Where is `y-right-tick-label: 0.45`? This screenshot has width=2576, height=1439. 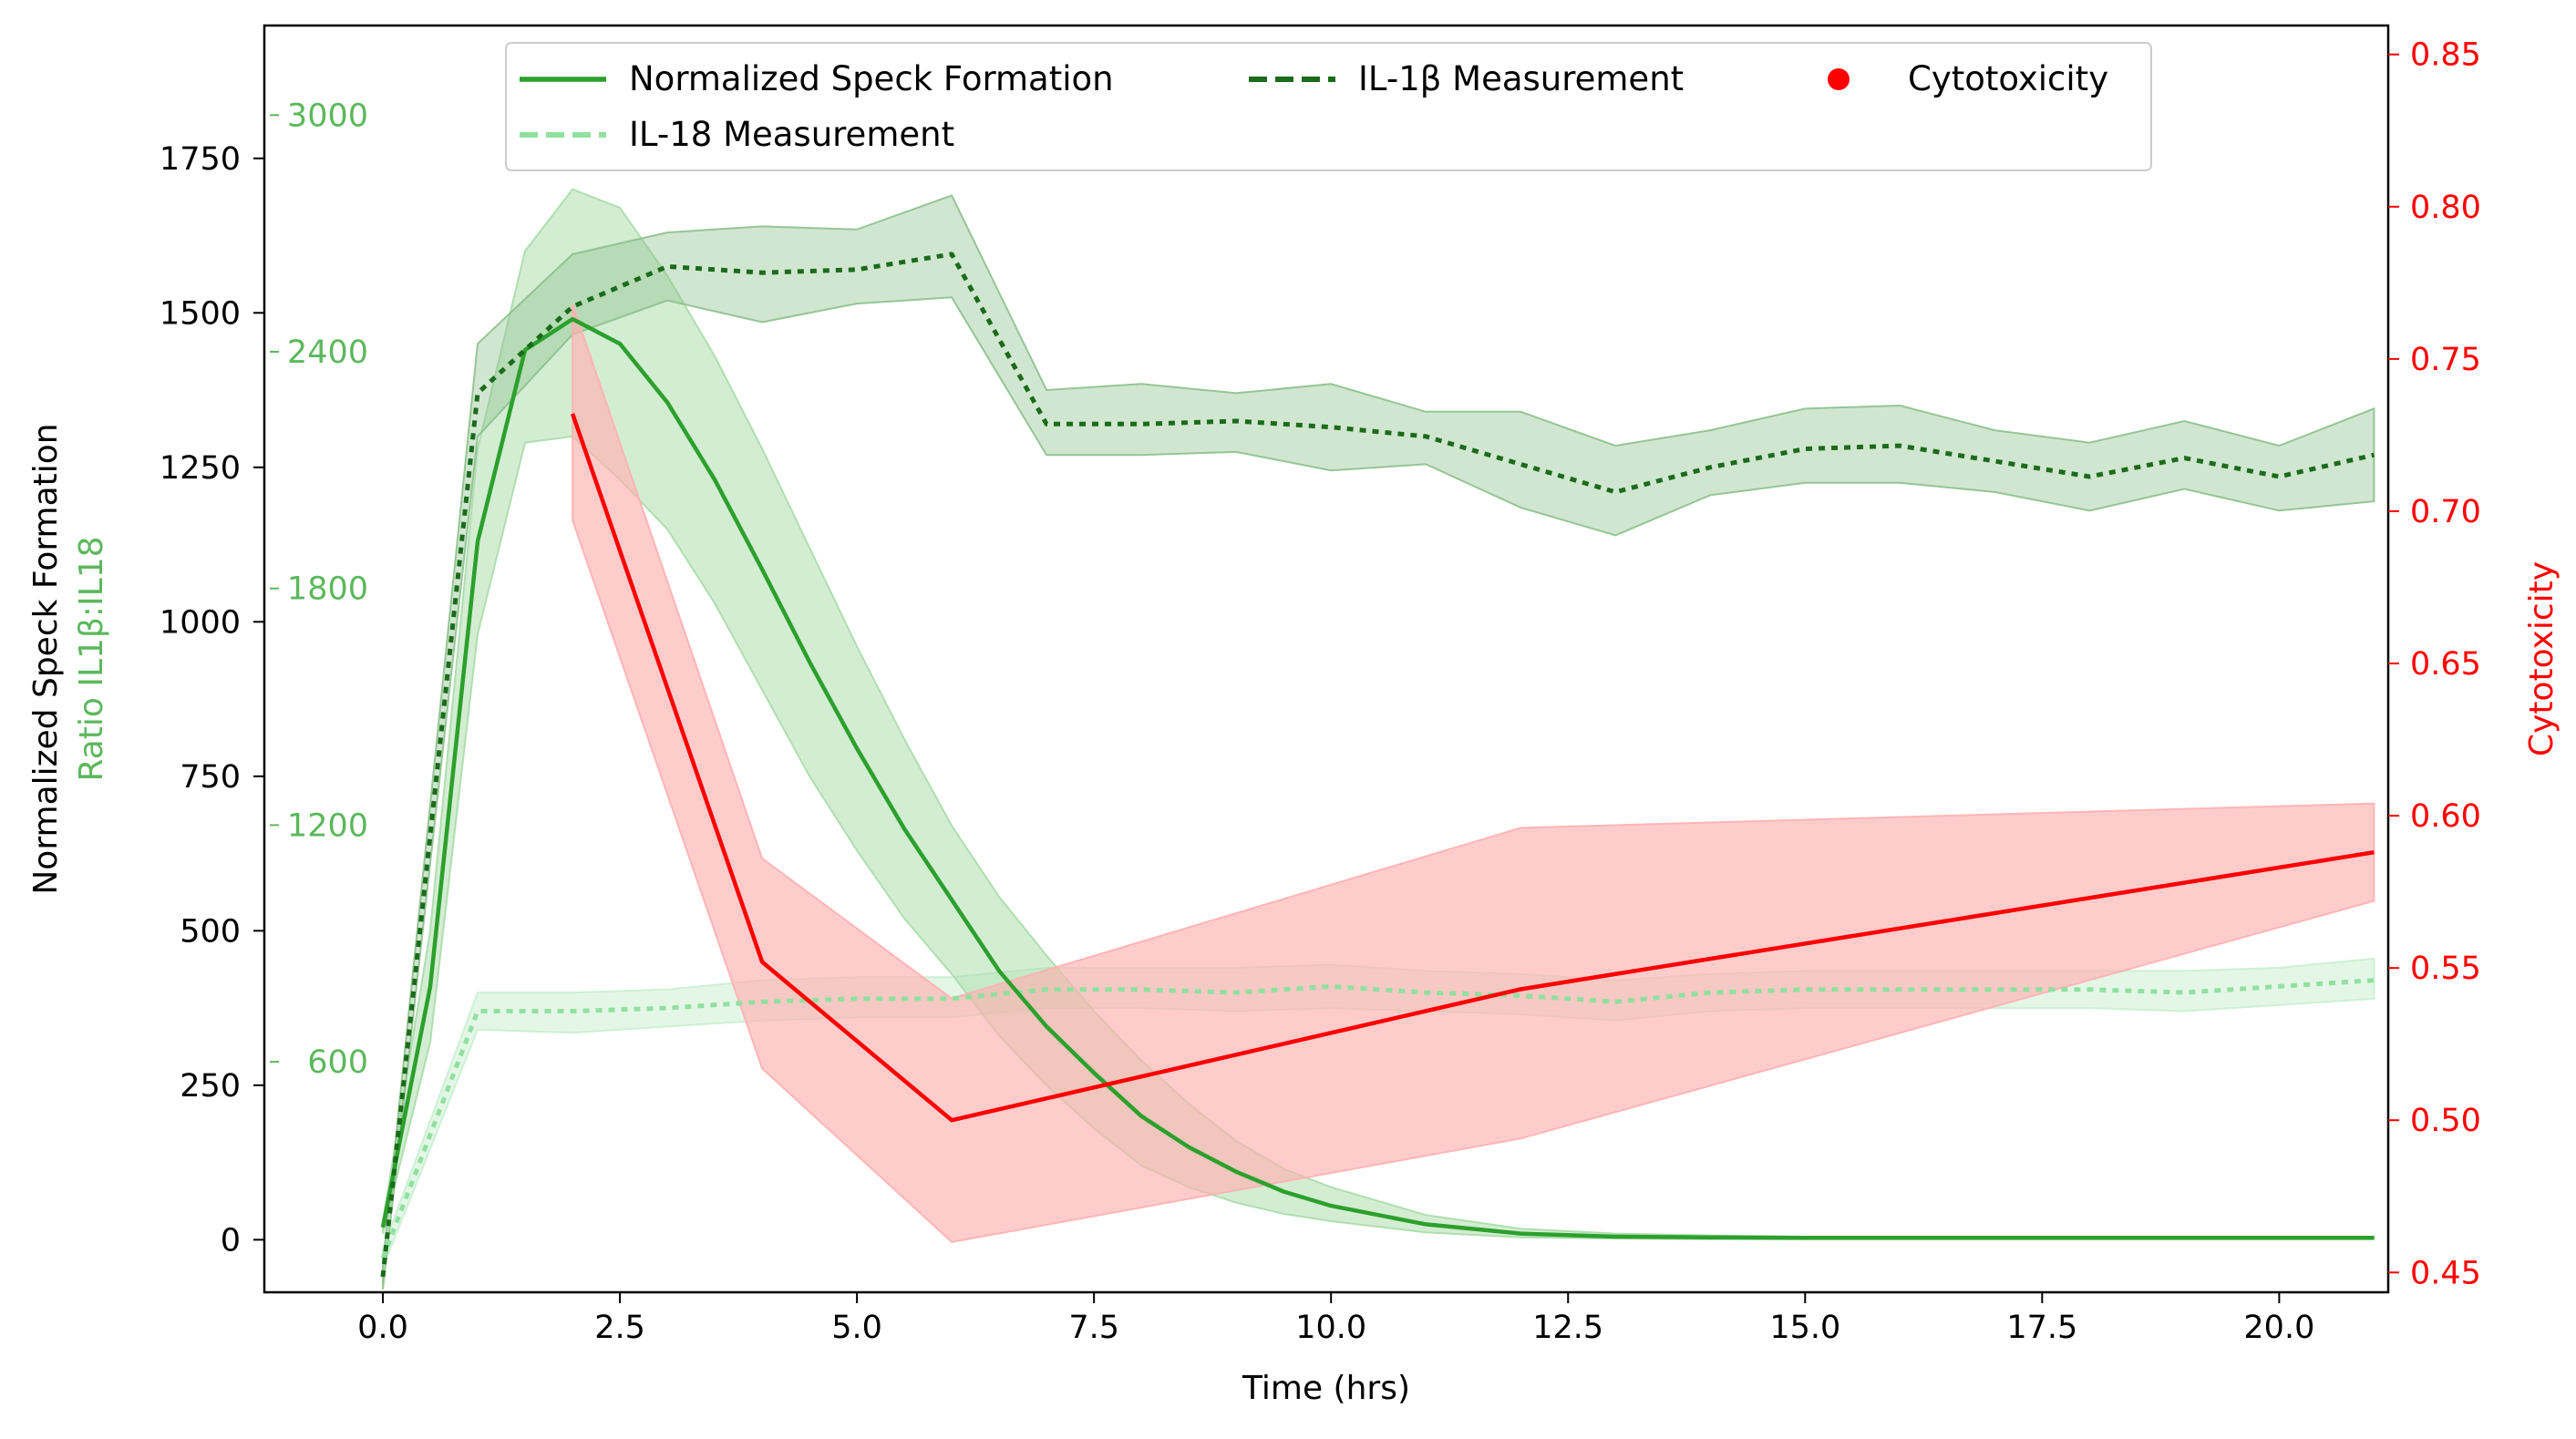
y-right-tick-label: 0.45 is located at coordinates (2445, 1273).